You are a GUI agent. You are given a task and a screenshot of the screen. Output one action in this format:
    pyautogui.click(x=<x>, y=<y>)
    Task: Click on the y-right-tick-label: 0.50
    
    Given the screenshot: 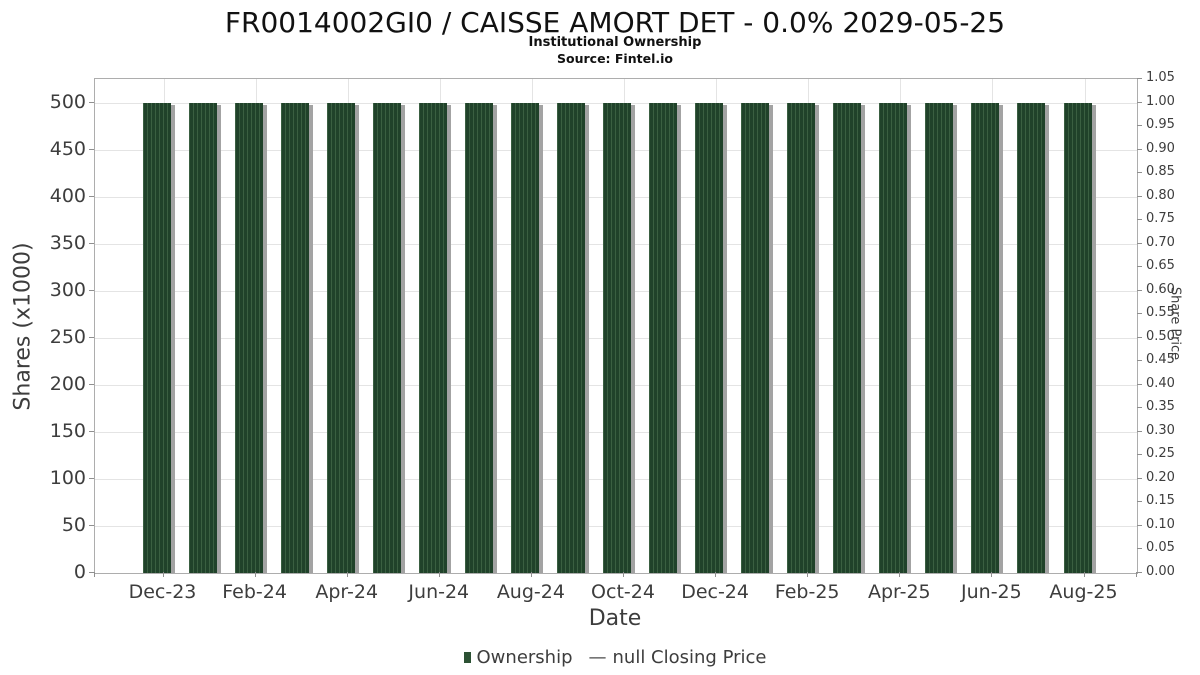 What is the action you would take?
    pyautogui.click(x=1160, y=336)
    